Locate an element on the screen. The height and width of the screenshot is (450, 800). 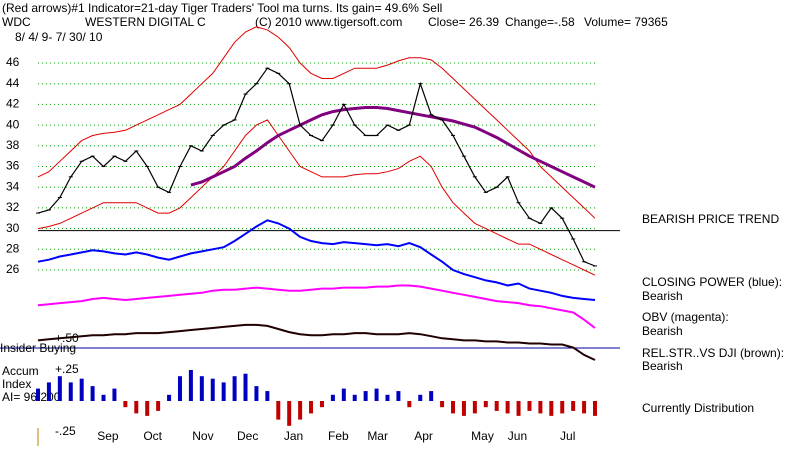
accum-tick-label: +.25 is located at coordinates (67, 369).